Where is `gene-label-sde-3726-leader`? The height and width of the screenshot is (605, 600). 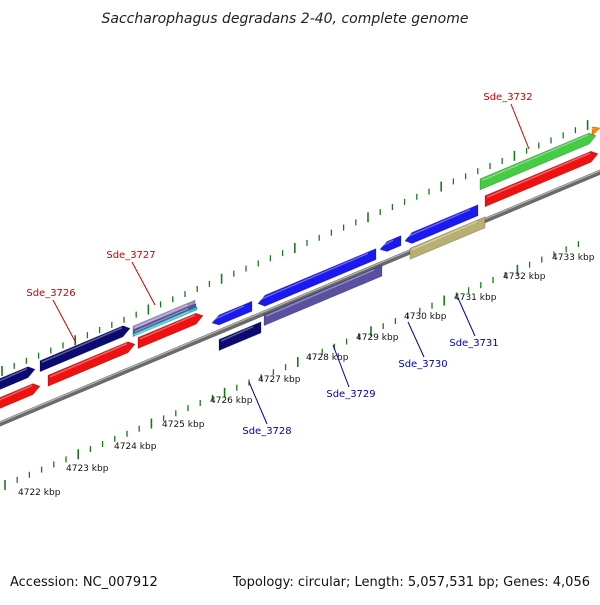
gene-label-sde-3726-leader is located at coordinates (64, 321).